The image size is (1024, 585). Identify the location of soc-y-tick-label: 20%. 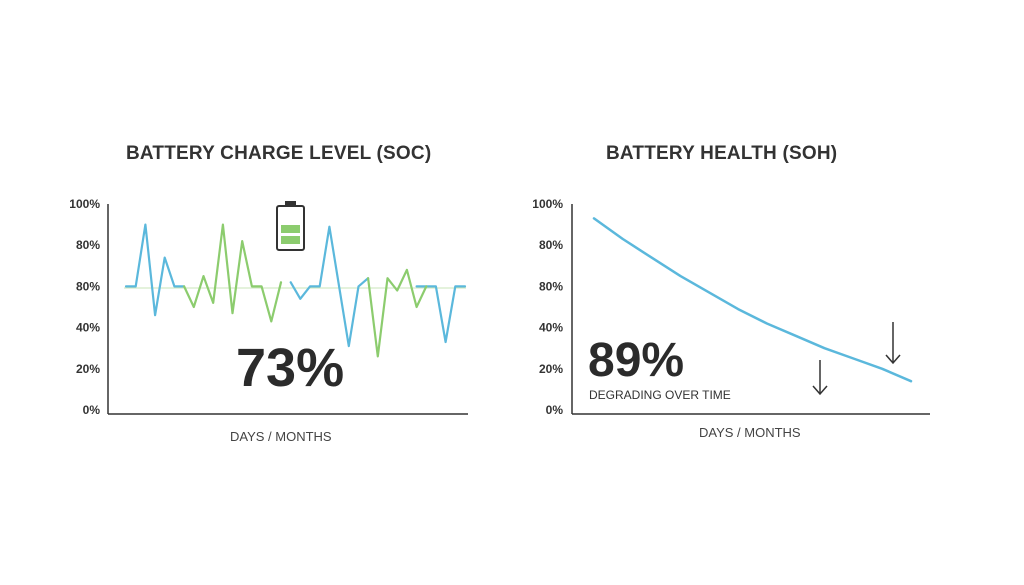
(88, 369).